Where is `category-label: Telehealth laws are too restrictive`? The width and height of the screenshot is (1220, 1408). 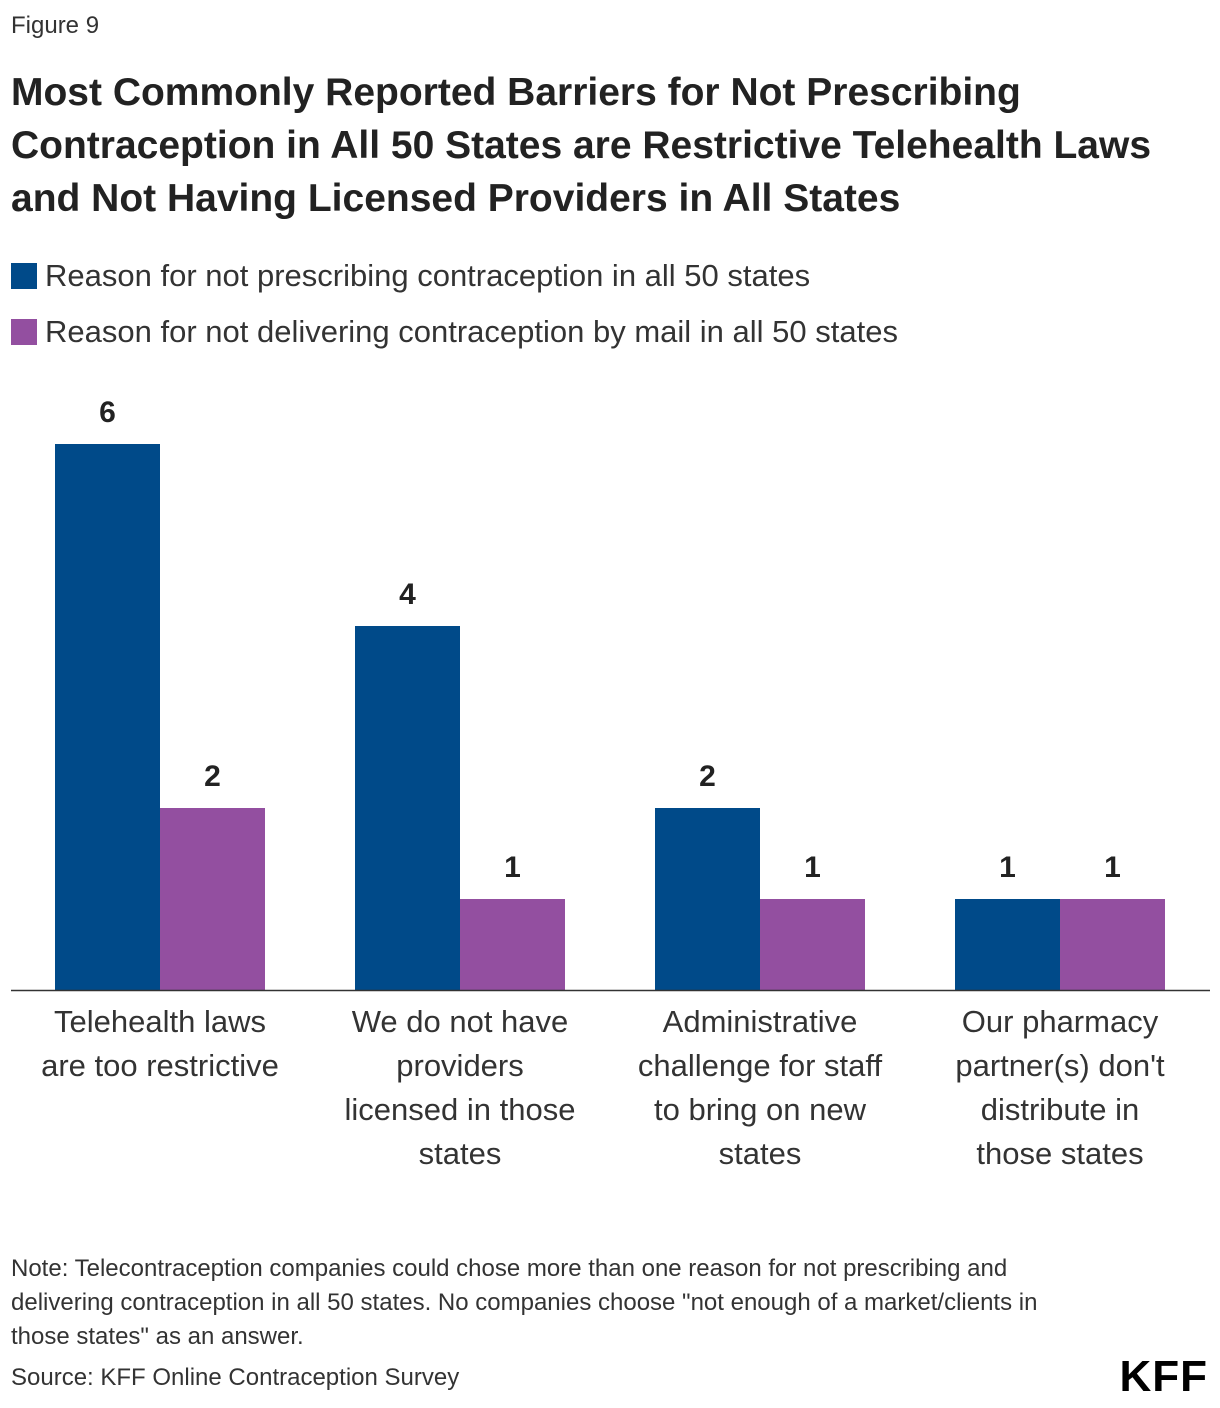
category-label: Telehealth laws are too restrictive is located at coordinates (160, 1043).